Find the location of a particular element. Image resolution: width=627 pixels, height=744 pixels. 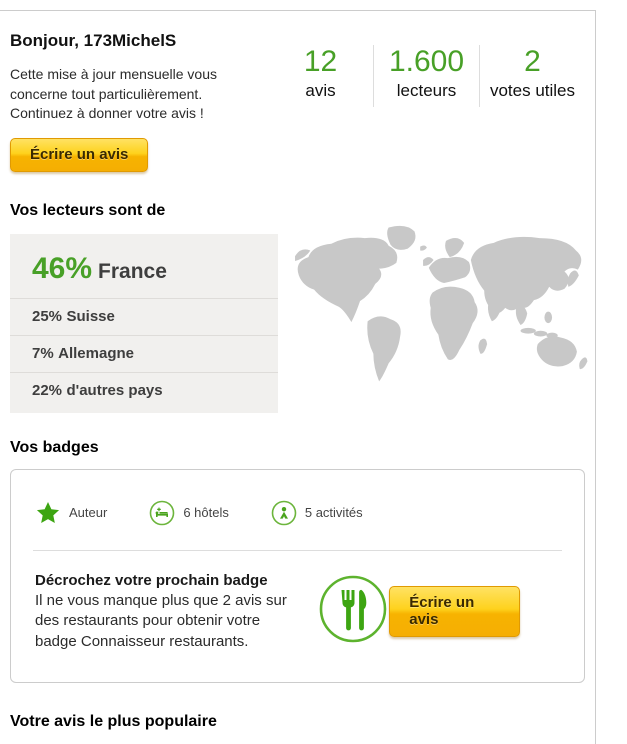

stat-reviews-value: 12 is located at coordinates (320, 61).